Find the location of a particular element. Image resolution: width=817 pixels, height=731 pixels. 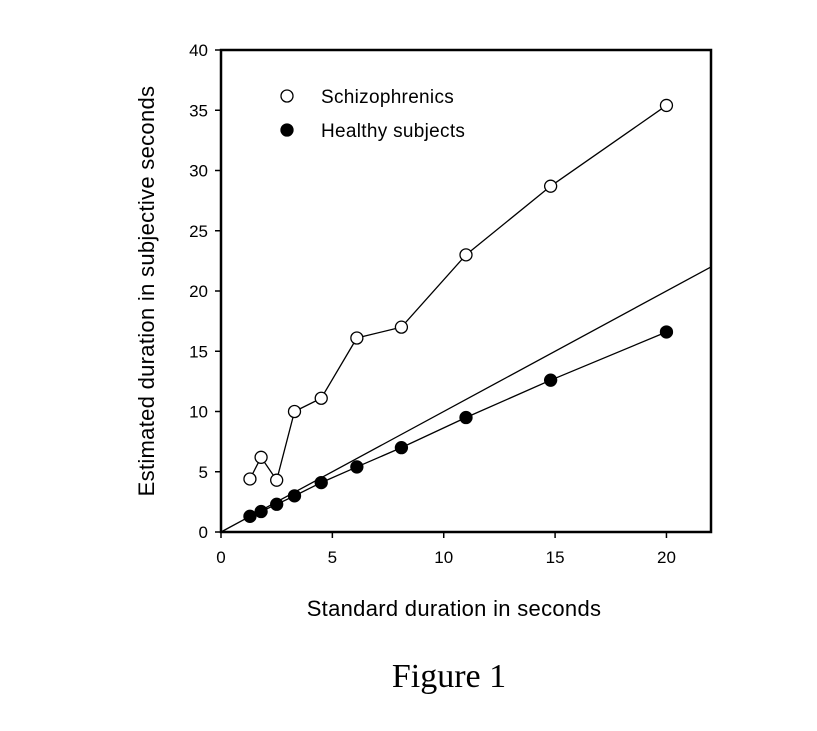

y-tick-label: 25 is located at coordinates (198, 231).